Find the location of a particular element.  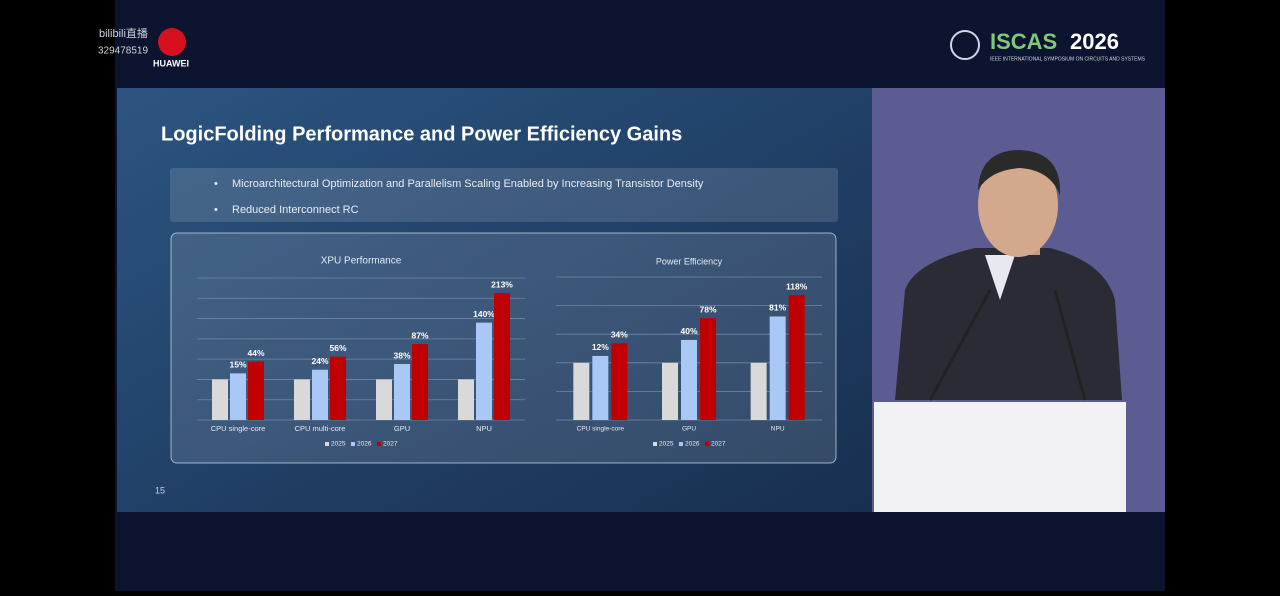

data-label: 12% is located at coordinates (600, 347).